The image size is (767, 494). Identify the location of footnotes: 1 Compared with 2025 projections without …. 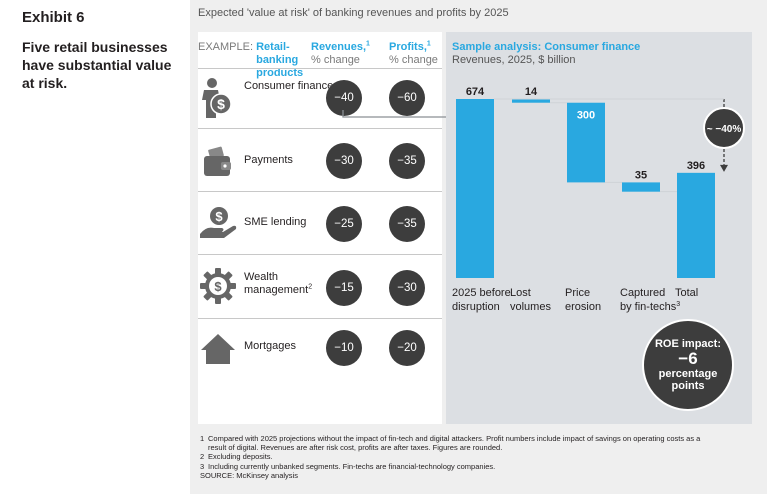
(460, 457).